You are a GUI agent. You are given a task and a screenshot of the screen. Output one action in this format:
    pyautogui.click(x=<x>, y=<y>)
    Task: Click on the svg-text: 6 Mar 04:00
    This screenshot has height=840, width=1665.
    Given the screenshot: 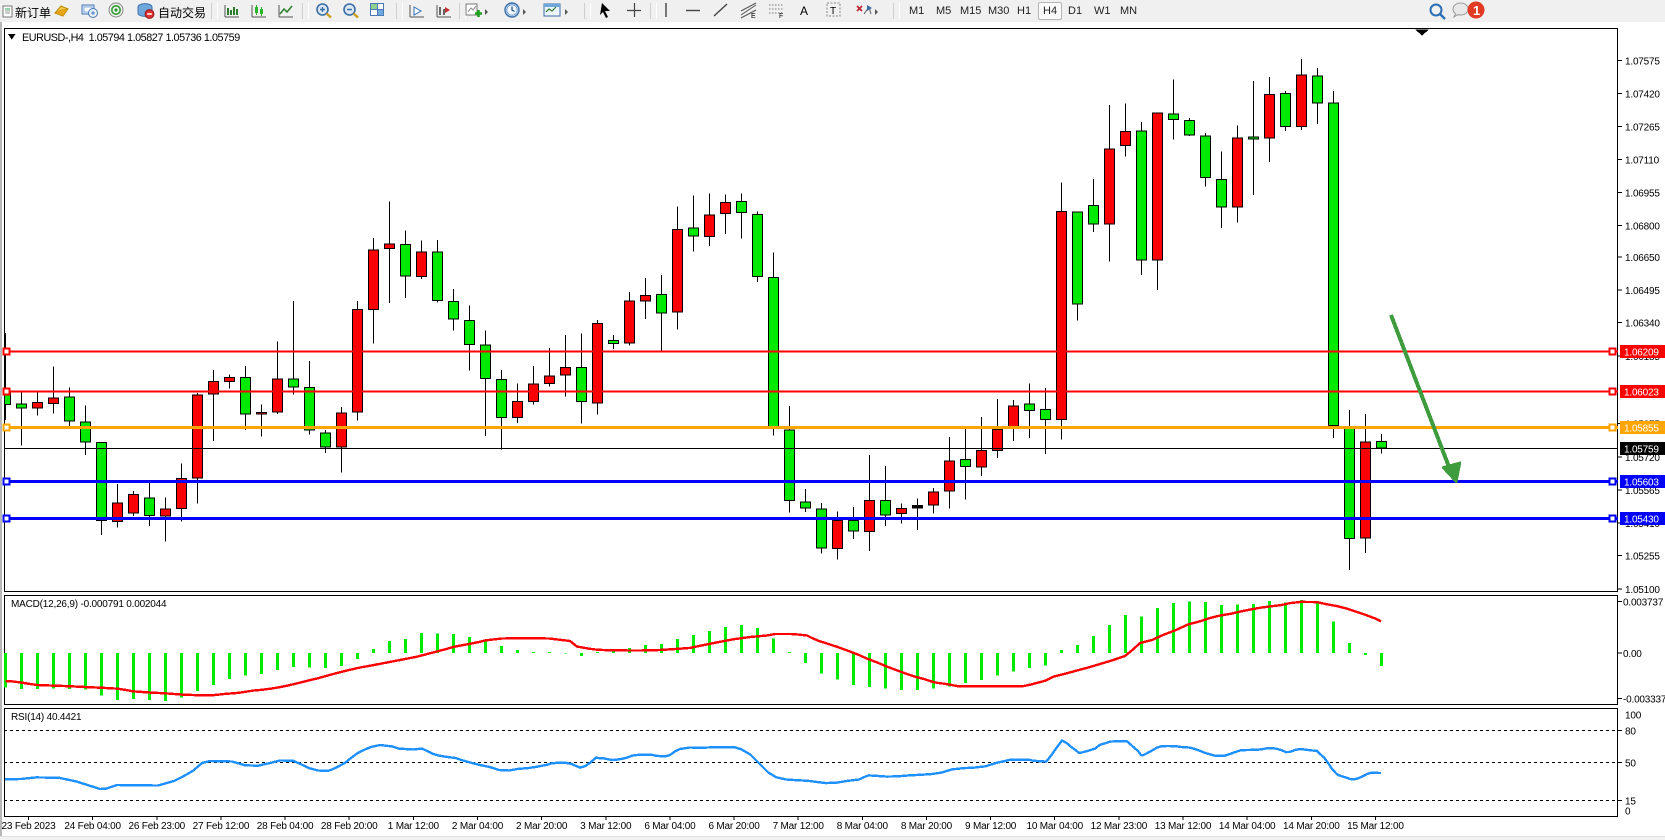 What is the action you would take?
    pyautogui.click(x=670, y=826)
    